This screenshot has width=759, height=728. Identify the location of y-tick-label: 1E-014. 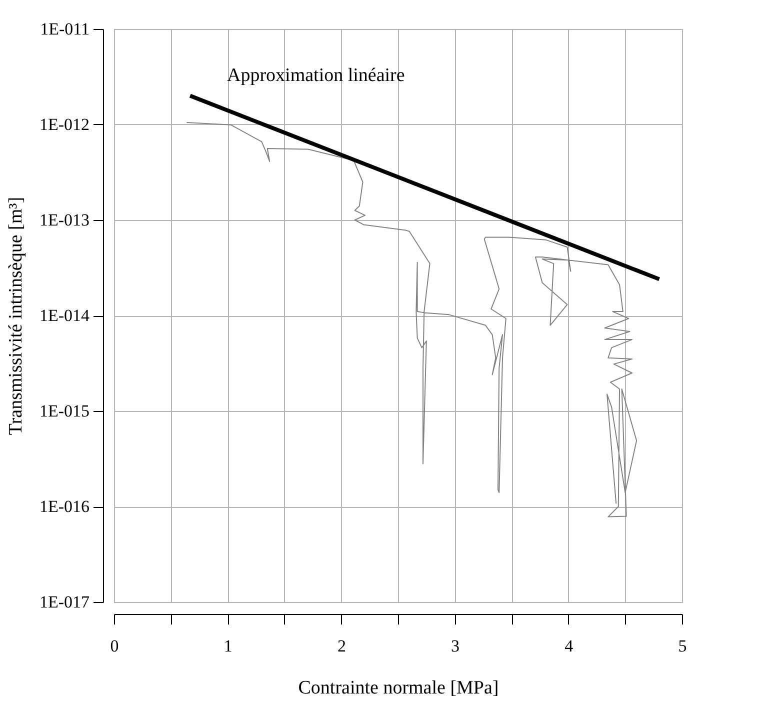
(64, 315).